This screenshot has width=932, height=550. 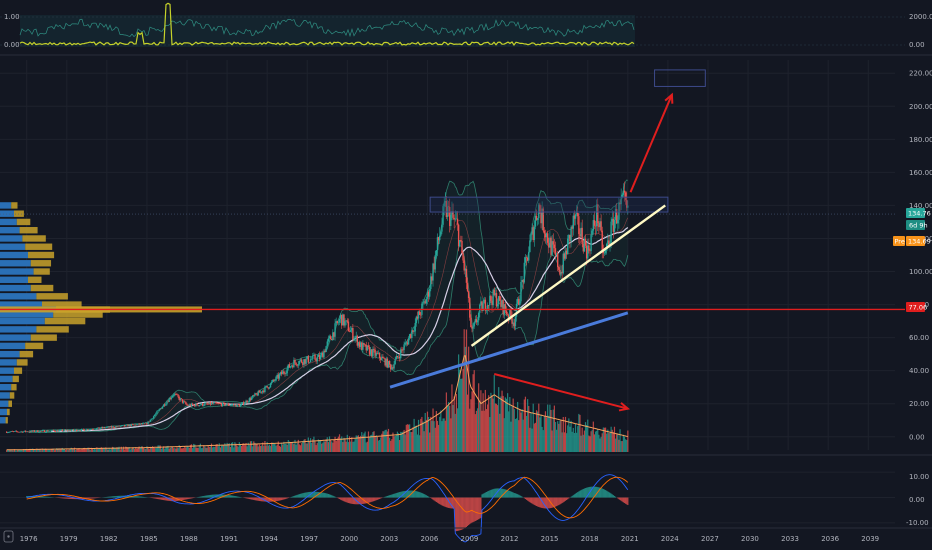 I want to click on price-tick: 40.00, so click(x=919, y=371).